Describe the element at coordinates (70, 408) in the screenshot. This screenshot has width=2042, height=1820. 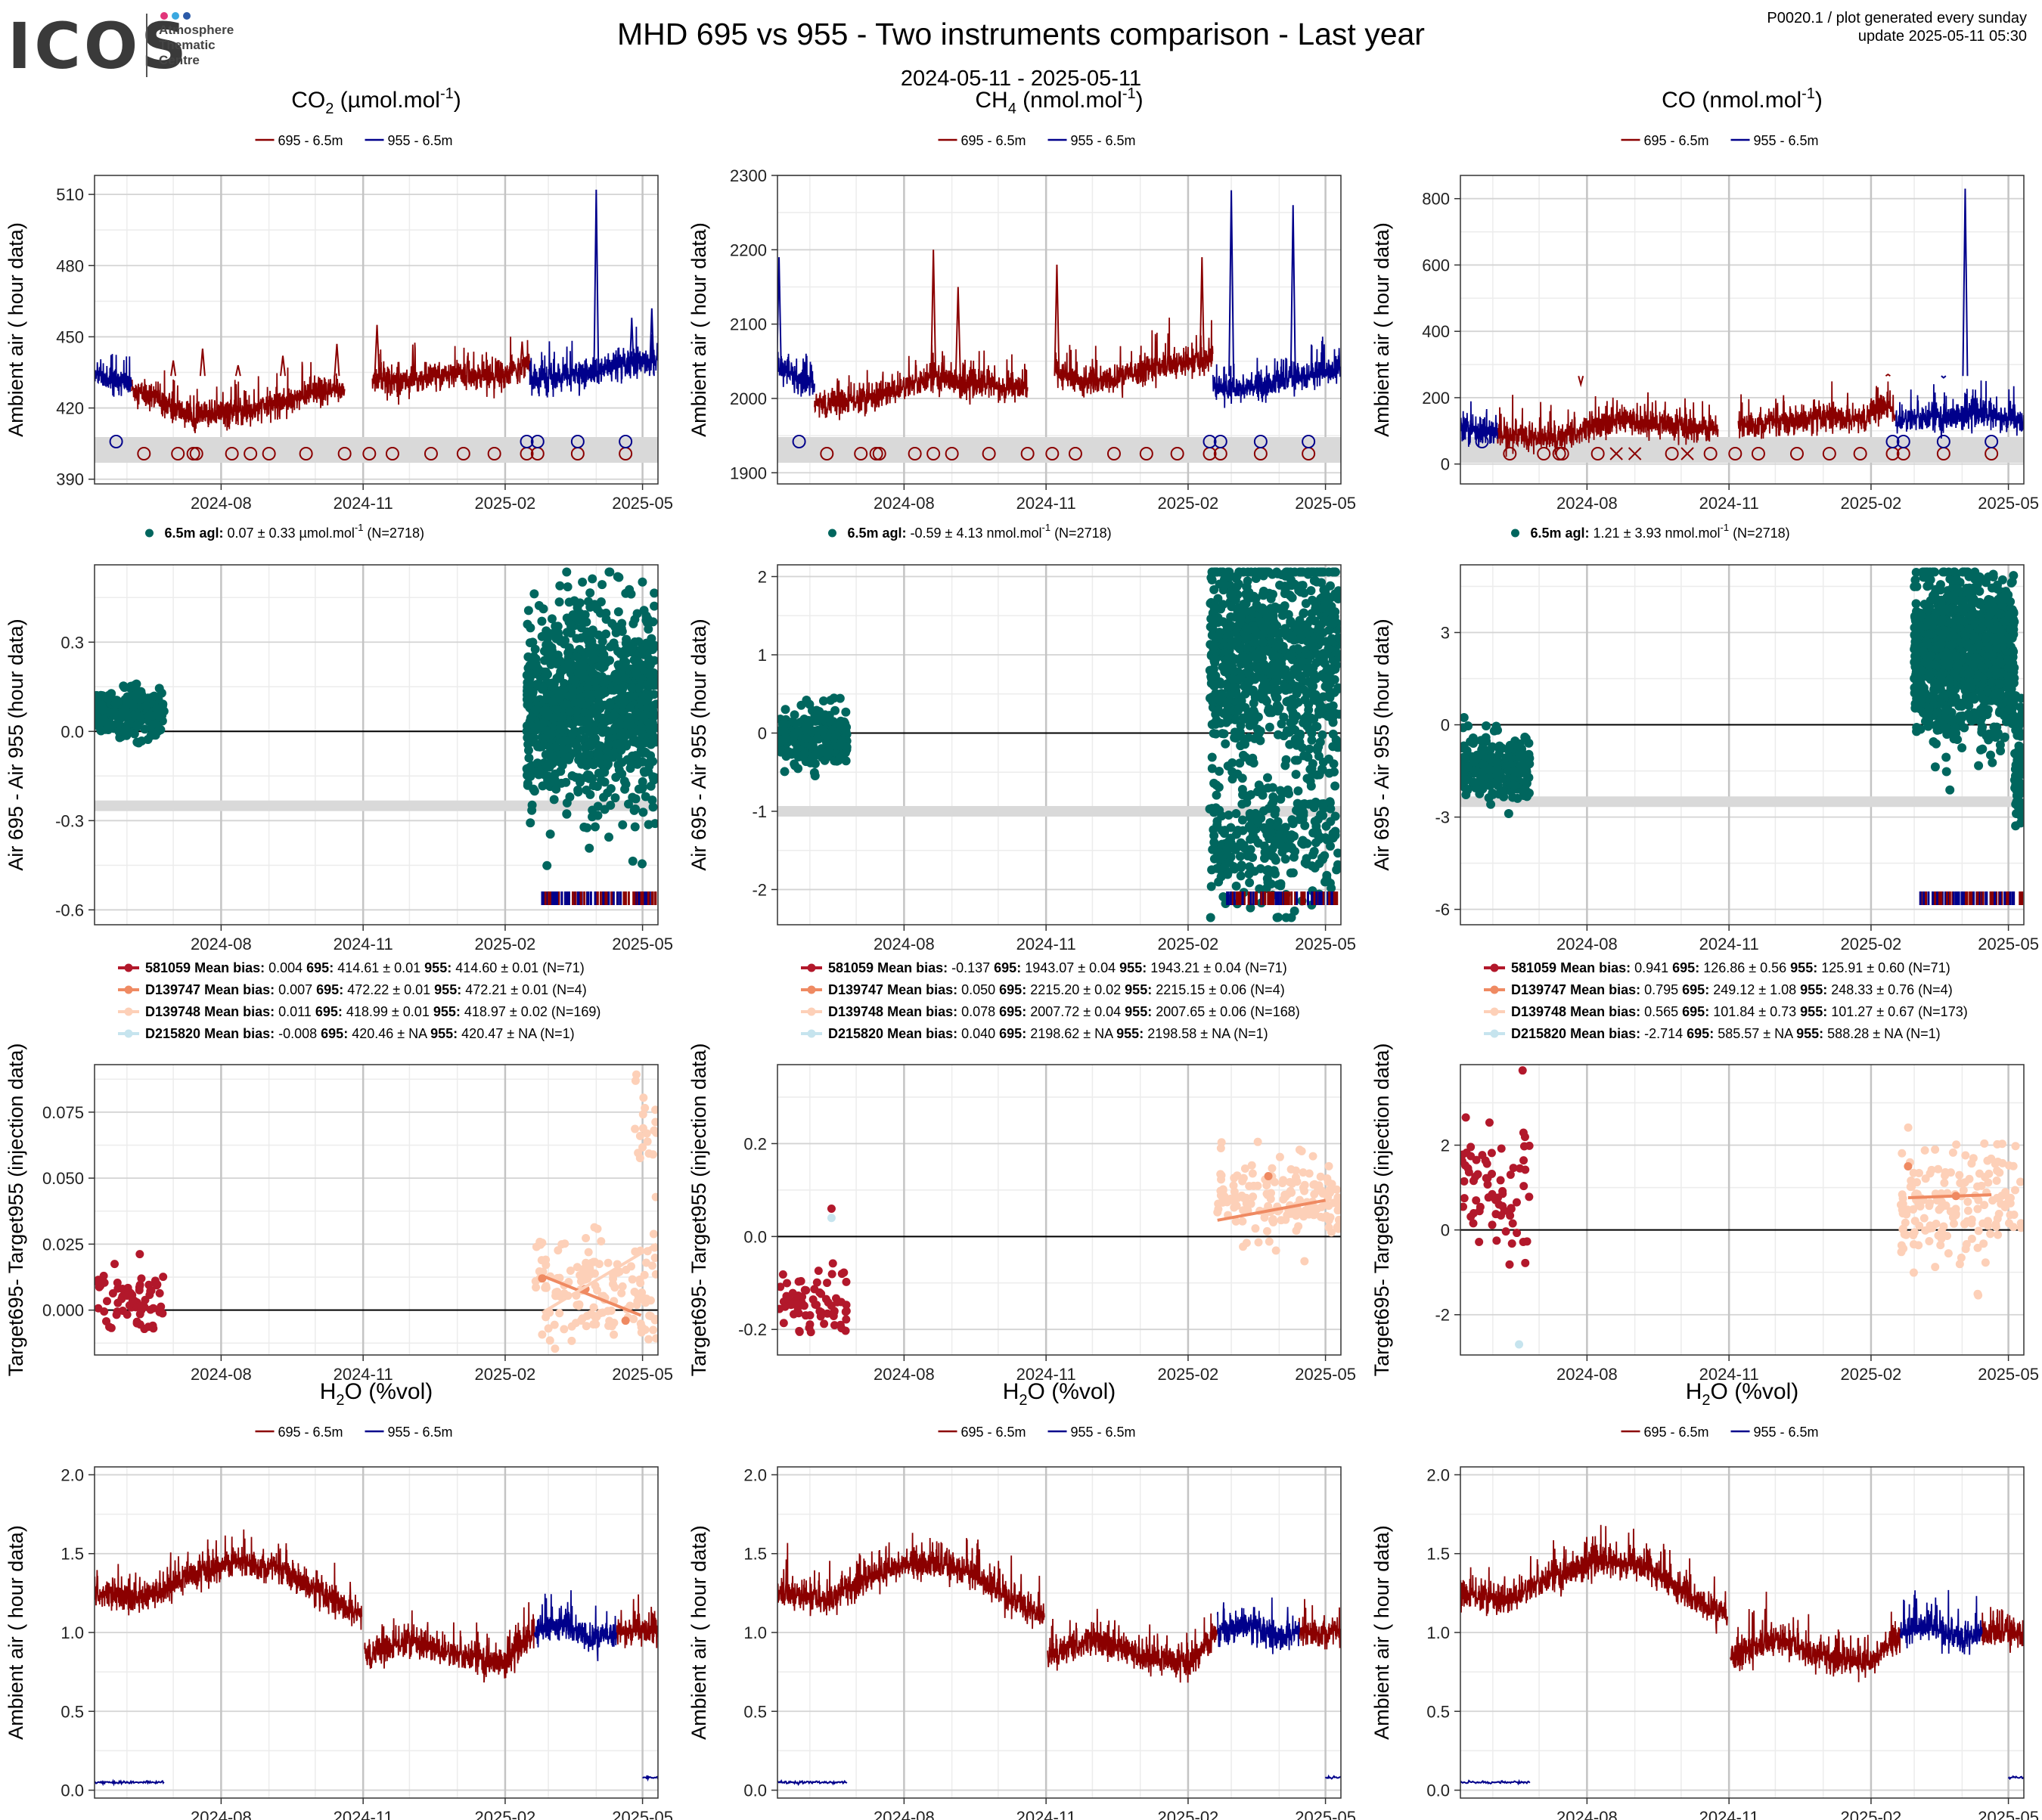
I see `y-tick-label: 420` at that location.